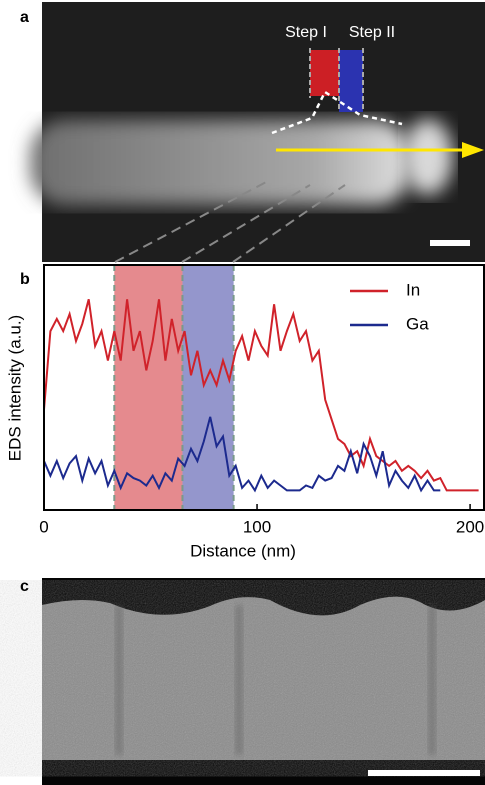 Image resolution: width=485 pixels, height=785 pixels. Describe the element at coordinates (470, 526) in the screenshot. I see `x-tick-label: 200` at that location.